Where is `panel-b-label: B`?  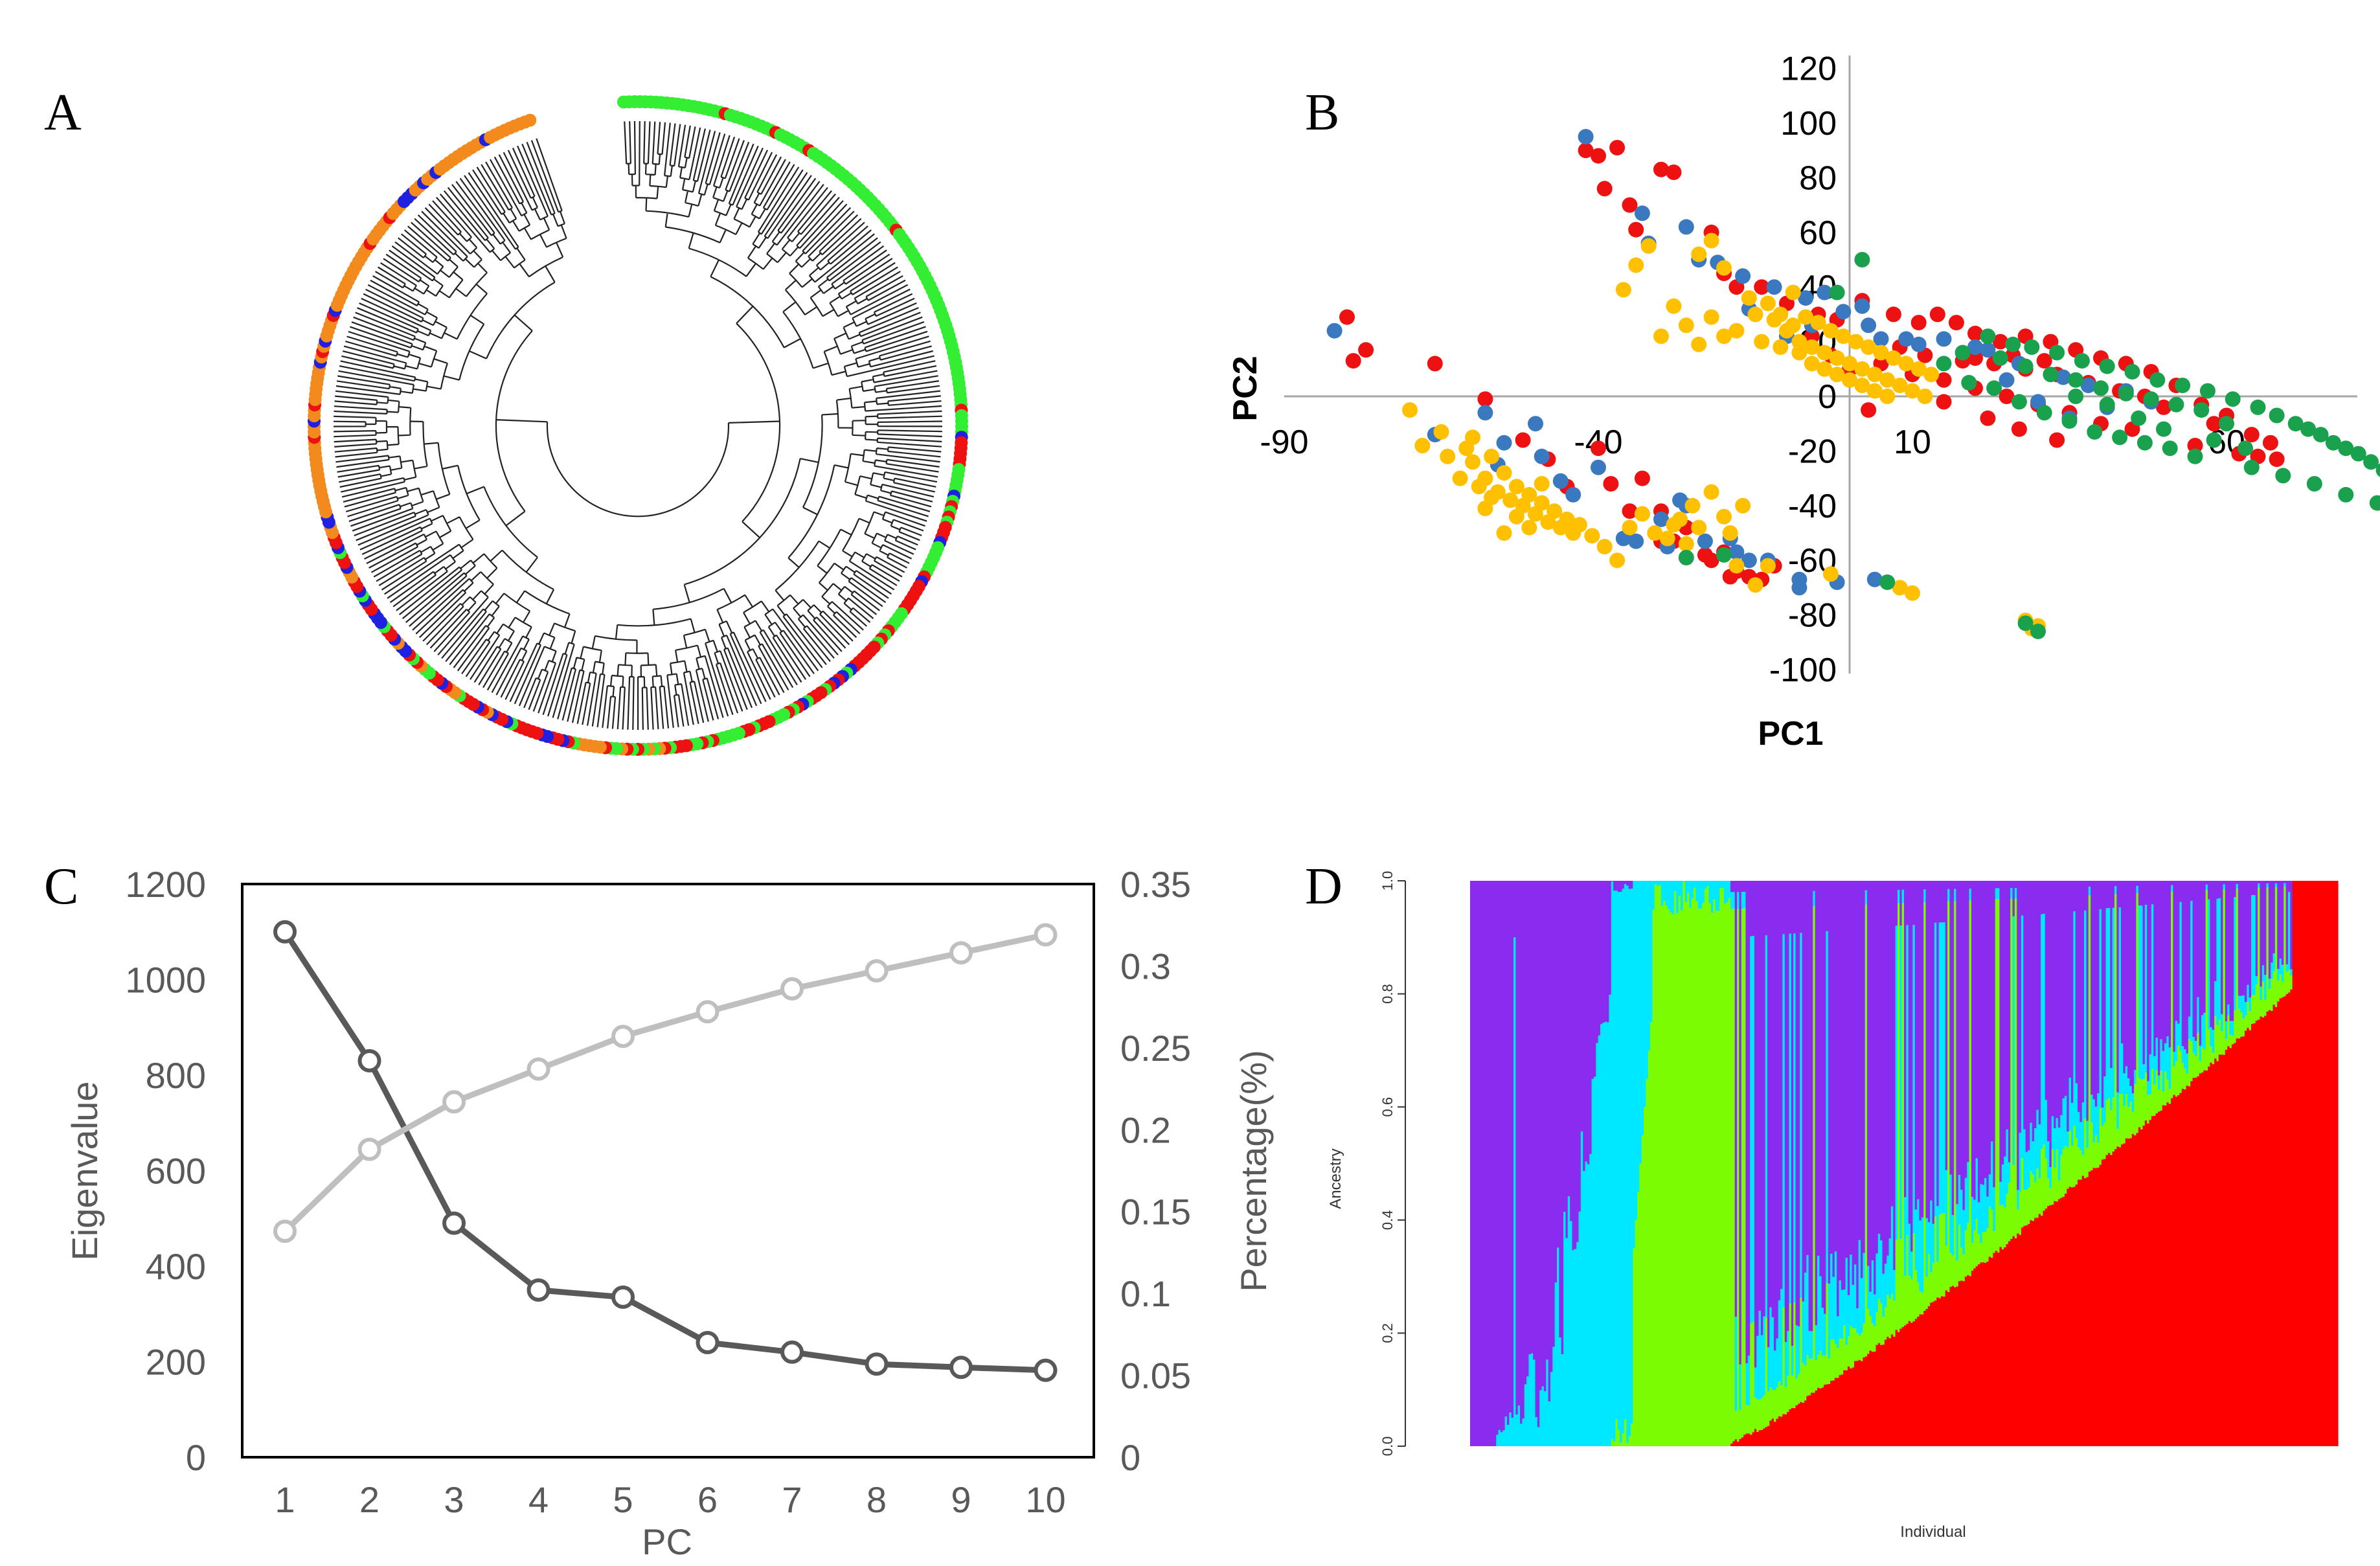
panel-b-label: B is located at coordinates (1322, 112).